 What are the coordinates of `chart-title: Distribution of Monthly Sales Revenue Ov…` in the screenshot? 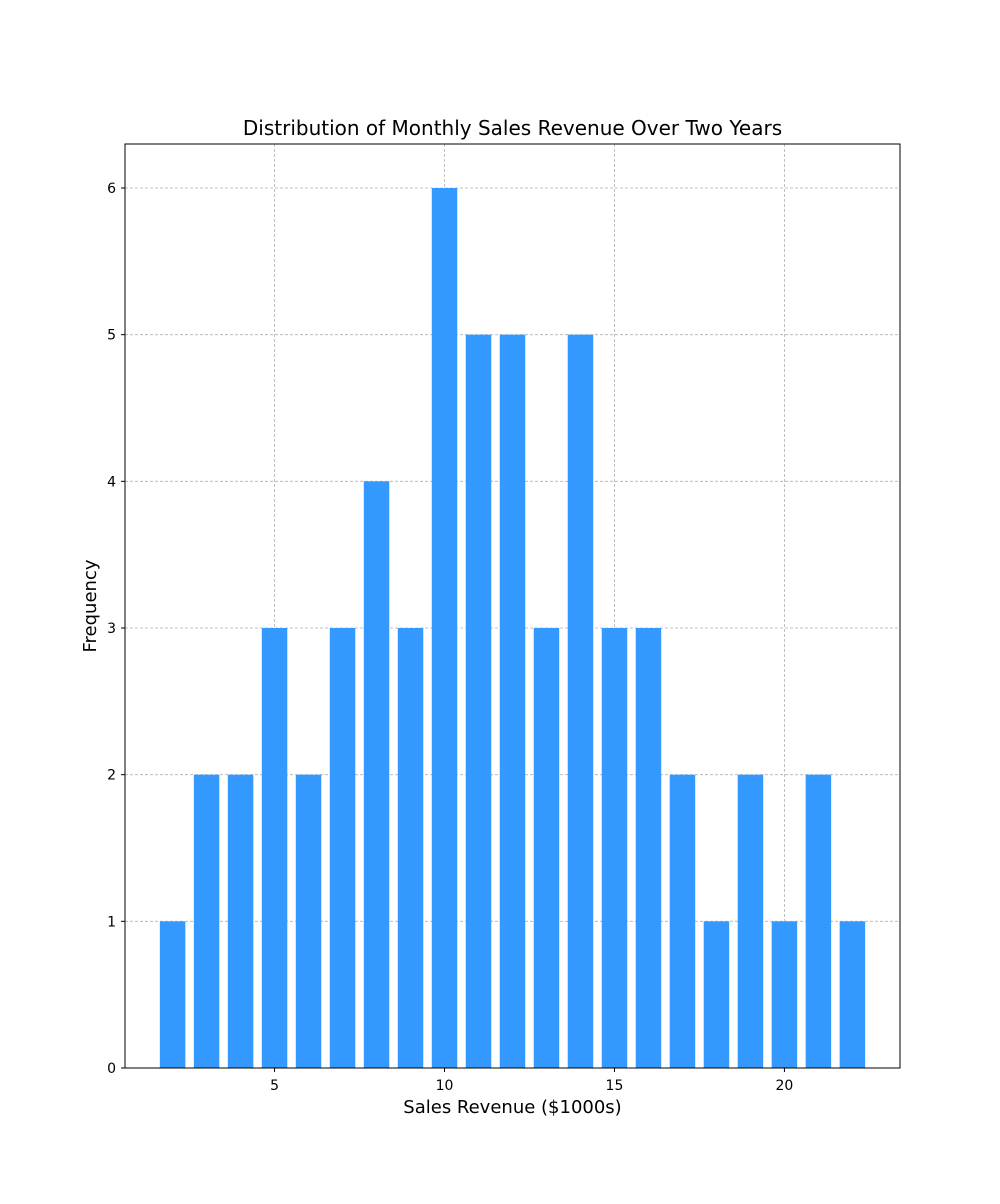 It's located at (512, 128).